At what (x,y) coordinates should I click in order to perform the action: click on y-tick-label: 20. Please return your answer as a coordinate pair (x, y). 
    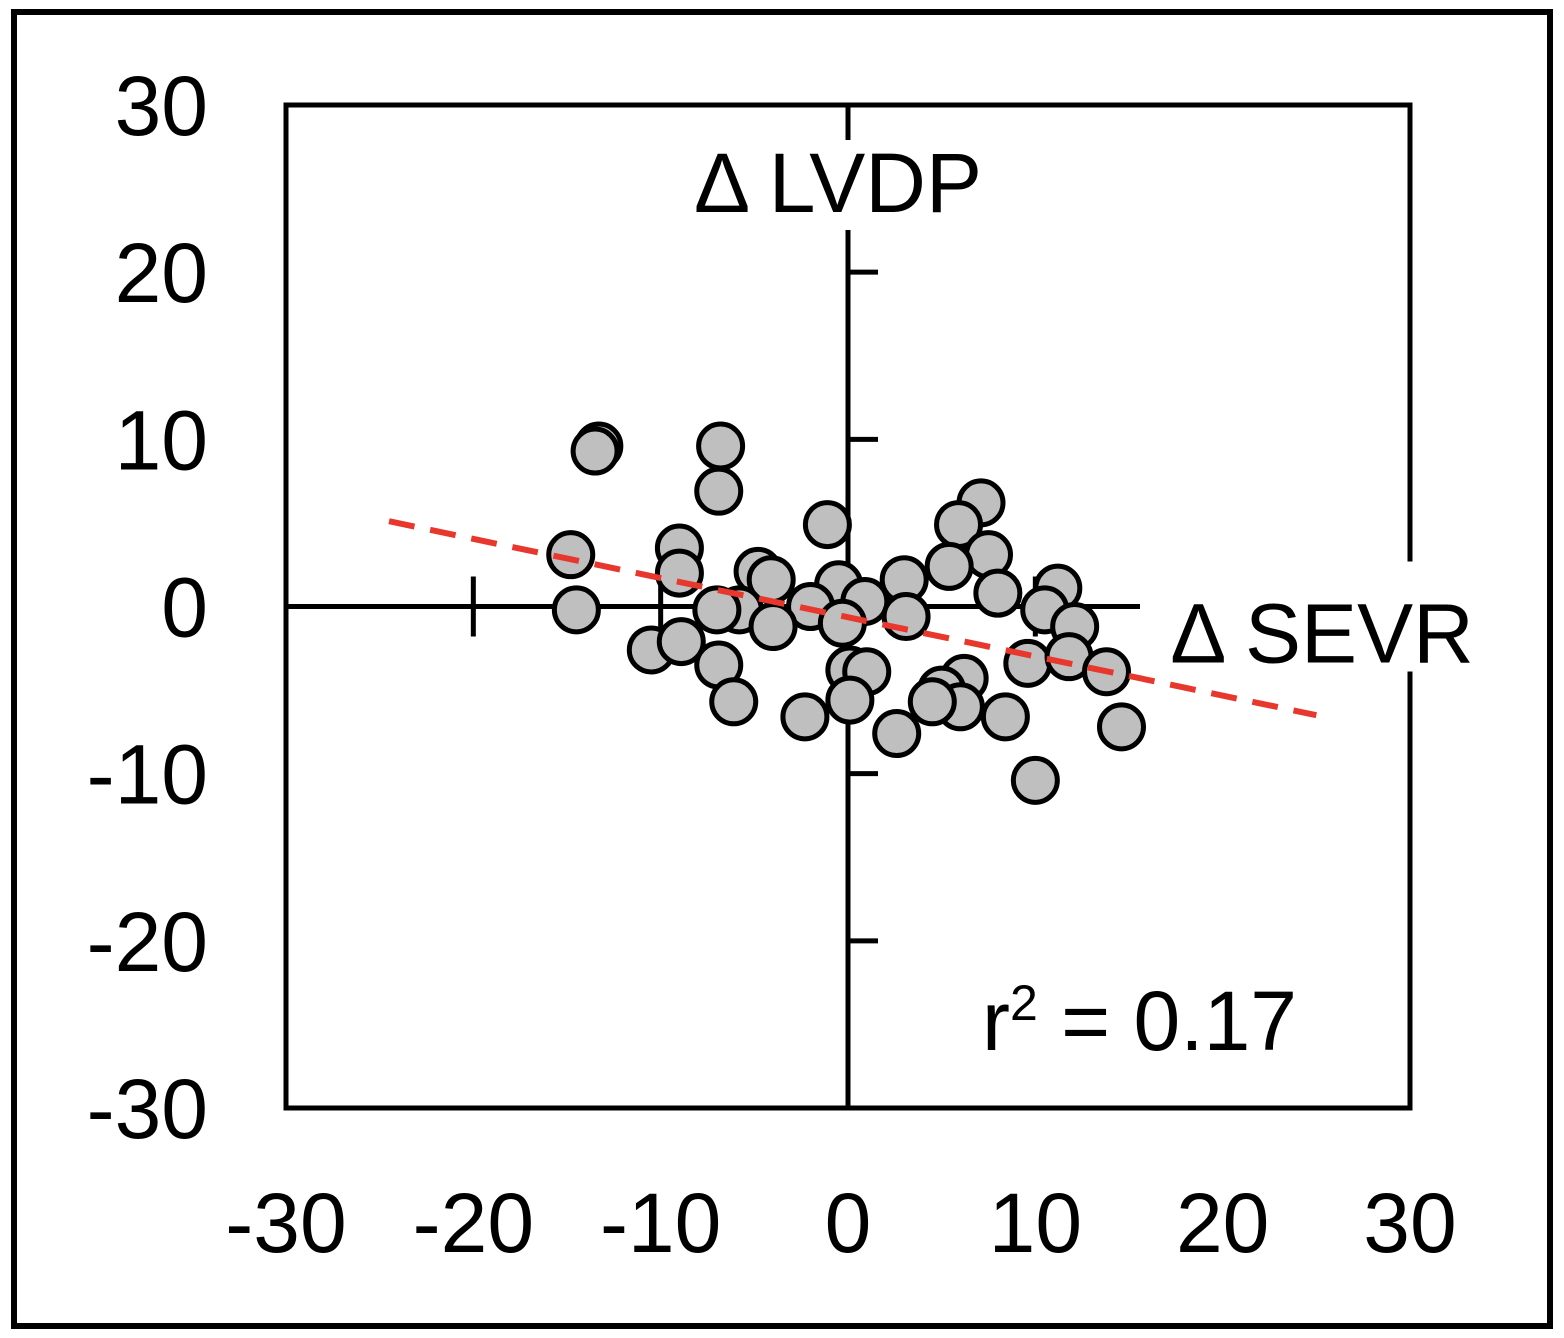
    Looking at the image, I should click on (161, 273).